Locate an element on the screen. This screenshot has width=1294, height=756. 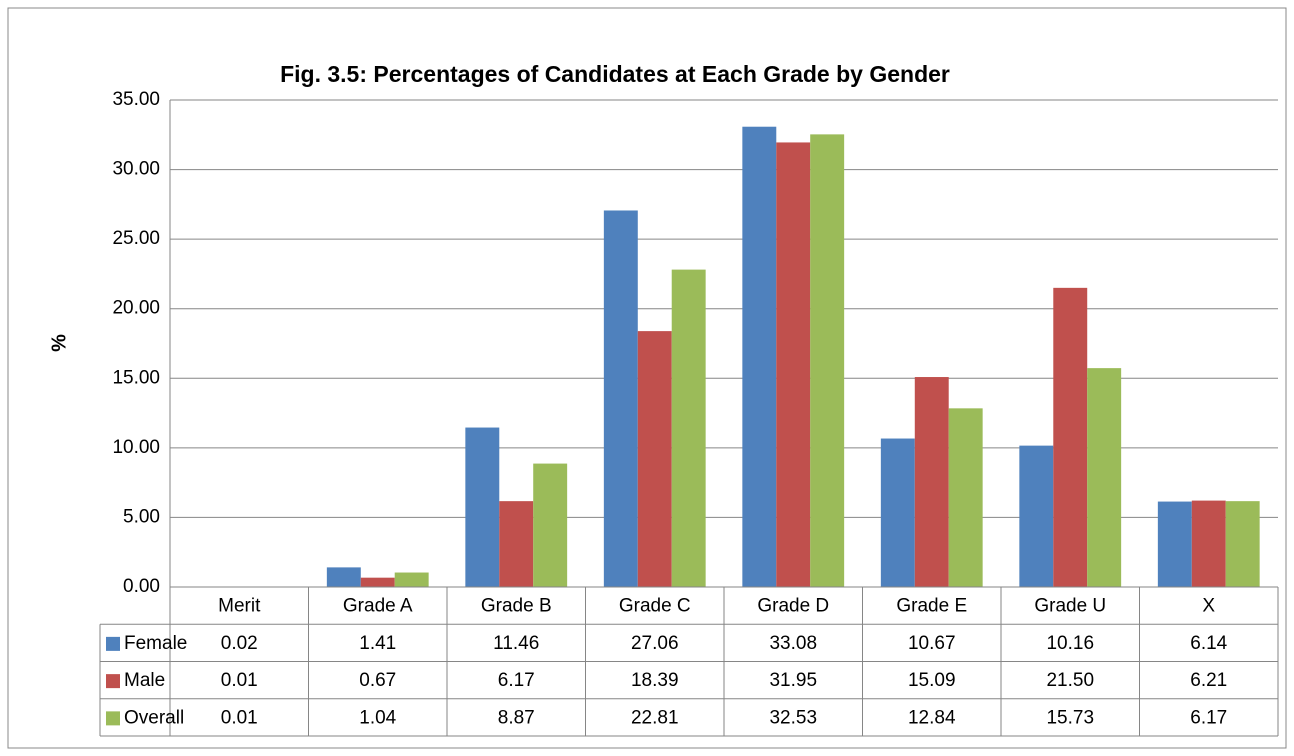
table-value: 6.21 is located at coordinates (1208, 680).